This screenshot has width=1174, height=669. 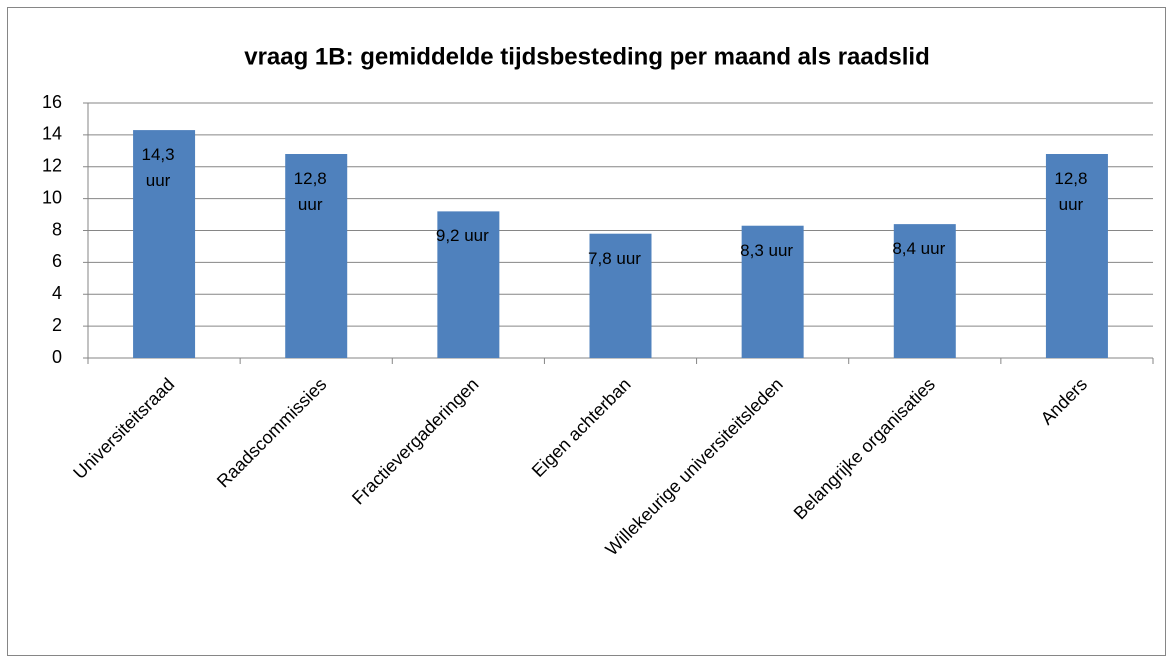 I want to click on value-label: 7,8 uur, so click(x=614, y=258).